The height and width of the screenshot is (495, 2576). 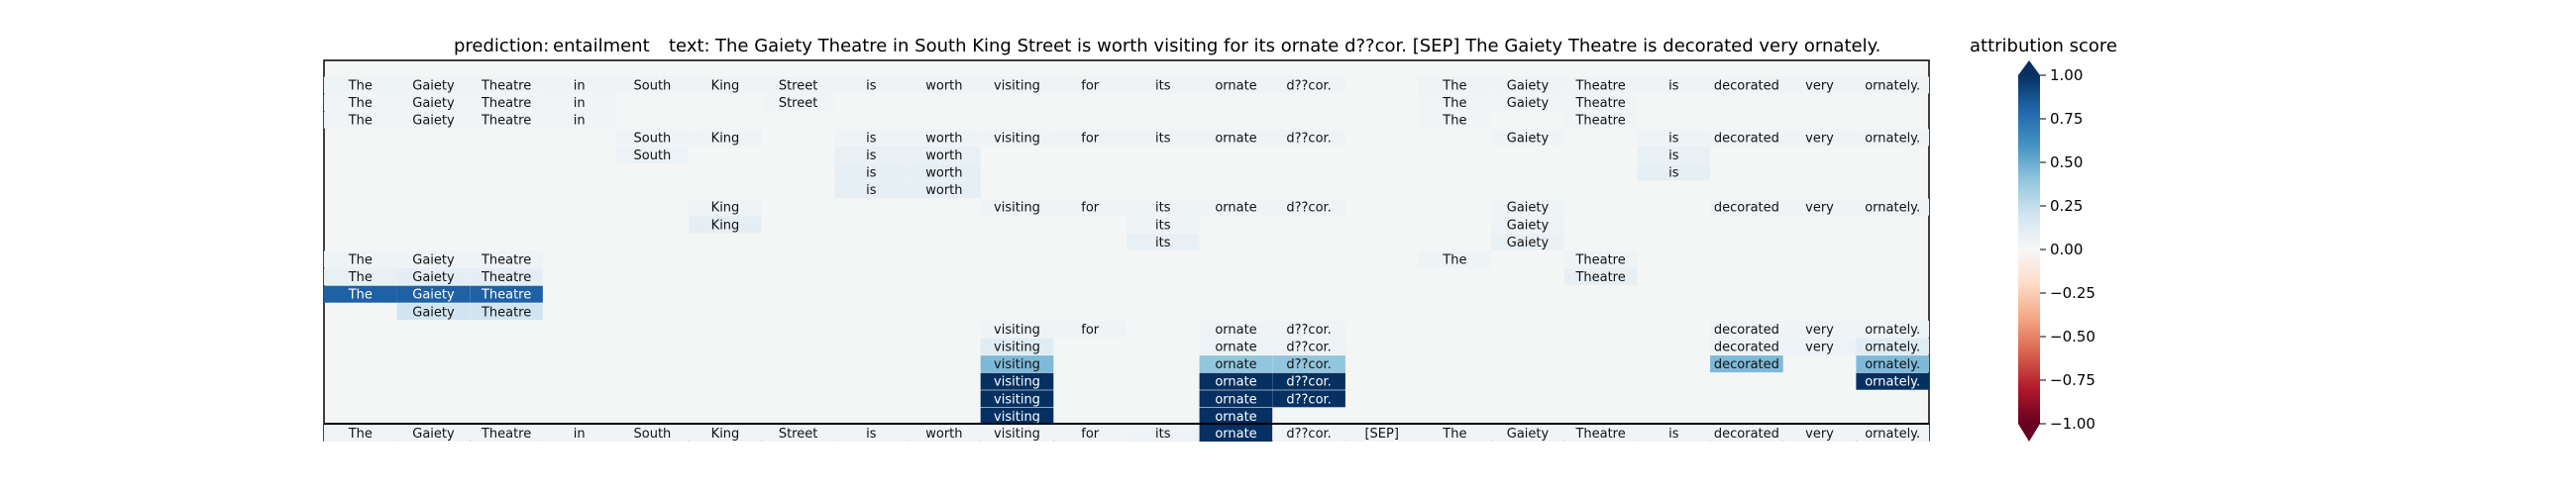 I want to click on heatmap-row-token: King, so click(x=725, y=87).